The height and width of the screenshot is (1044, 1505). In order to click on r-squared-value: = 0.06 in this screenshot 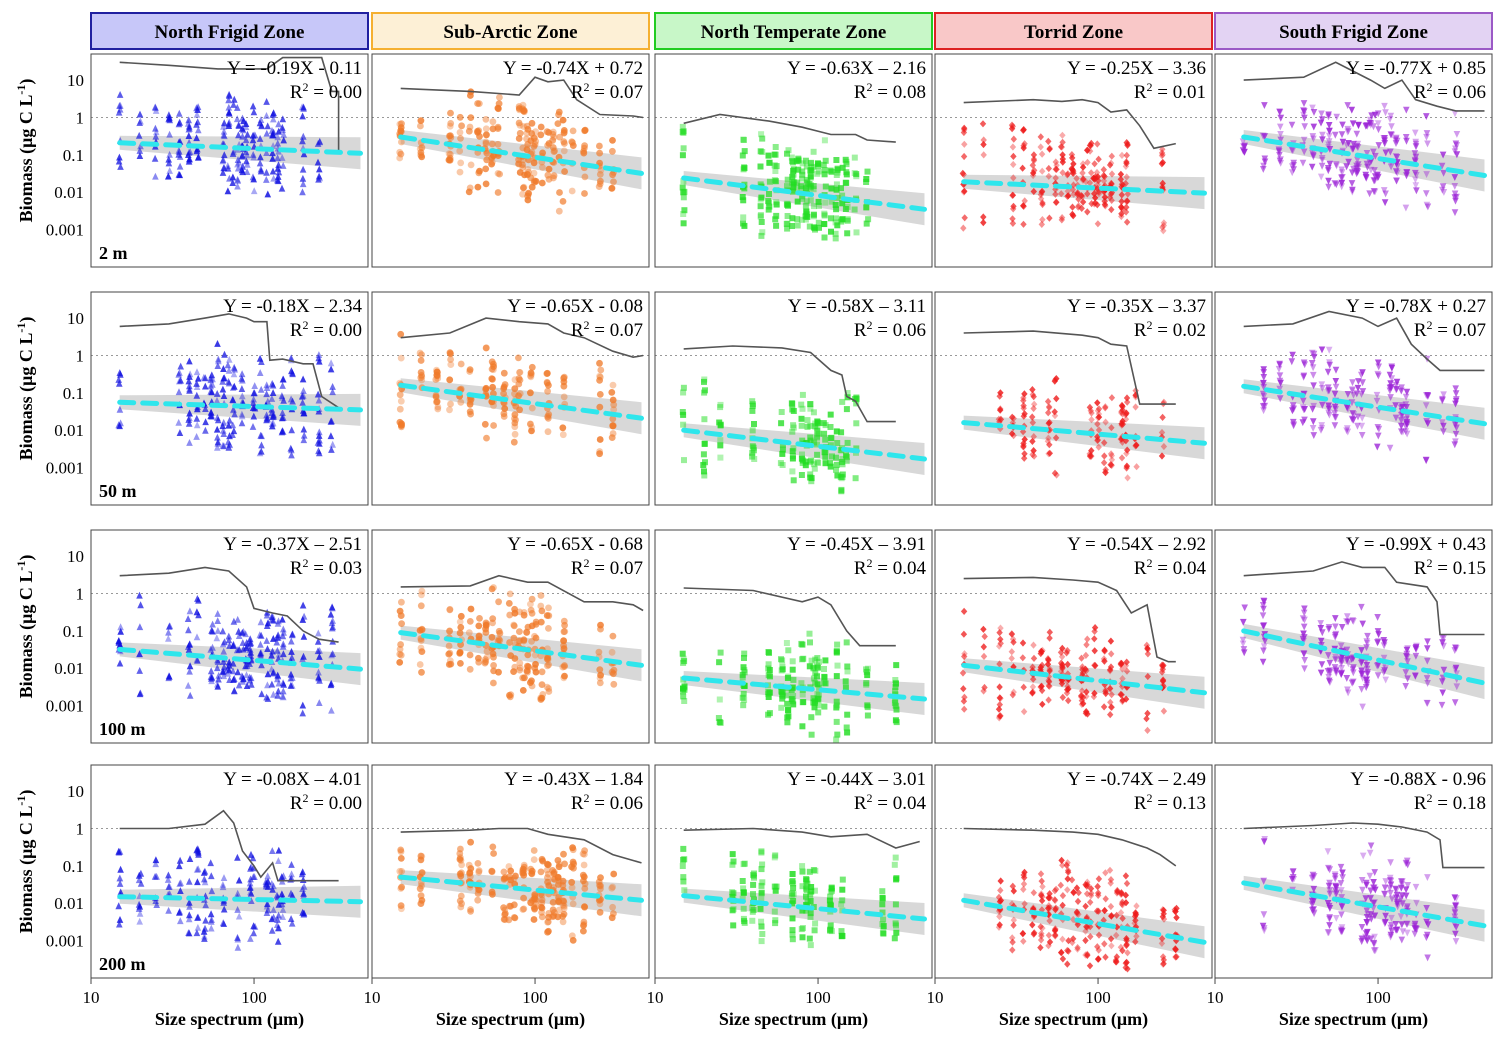, I will do `click(899, 330)`.